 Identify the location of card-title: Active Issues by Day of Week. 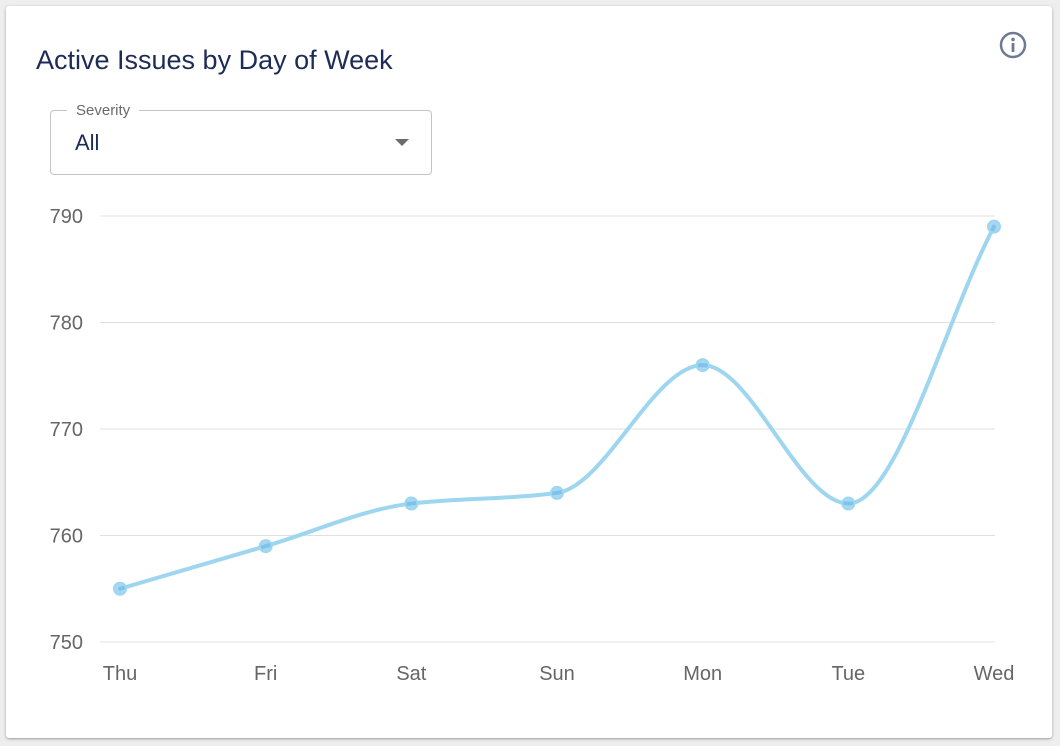
(214, 60).